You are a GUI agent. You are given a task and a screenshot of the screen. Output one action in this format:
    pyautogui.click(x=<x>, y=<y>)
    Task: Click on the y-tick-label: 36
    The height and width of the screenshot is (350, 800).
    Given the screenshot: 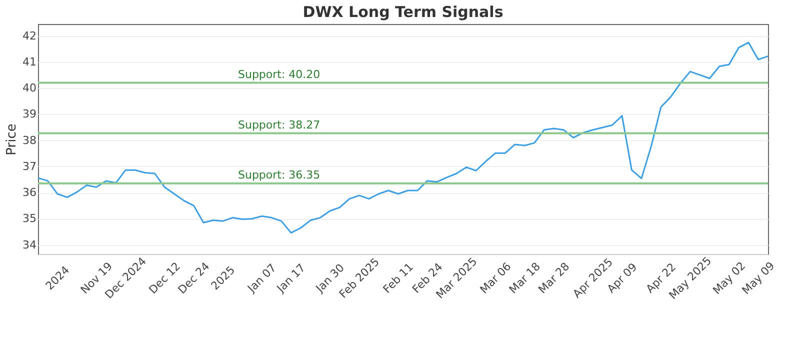 What is the action you would take?
    pyautogui.click(x=29, y=193)
    